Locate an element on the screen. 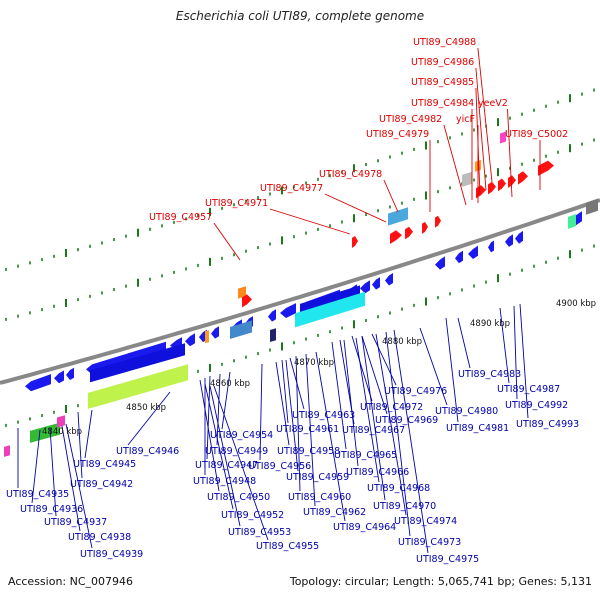 The image size is (600, 600). forward-gene-label: UTI89_C5002 is located at coordinates (536, 134).